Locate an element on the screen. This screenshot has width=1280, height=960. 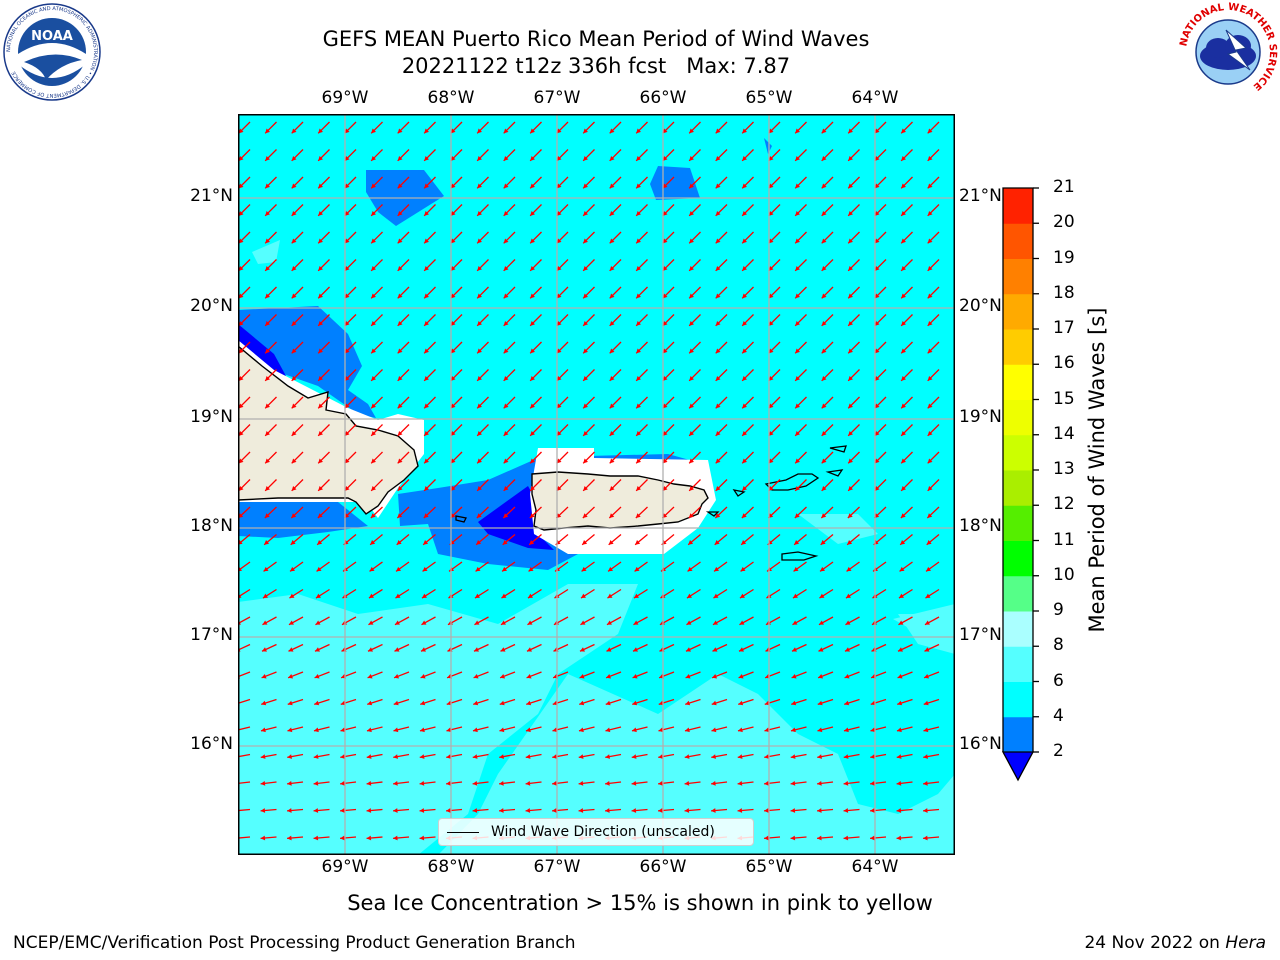
colorbar-tick-label: 17 is located at coordinates (1064, 328).